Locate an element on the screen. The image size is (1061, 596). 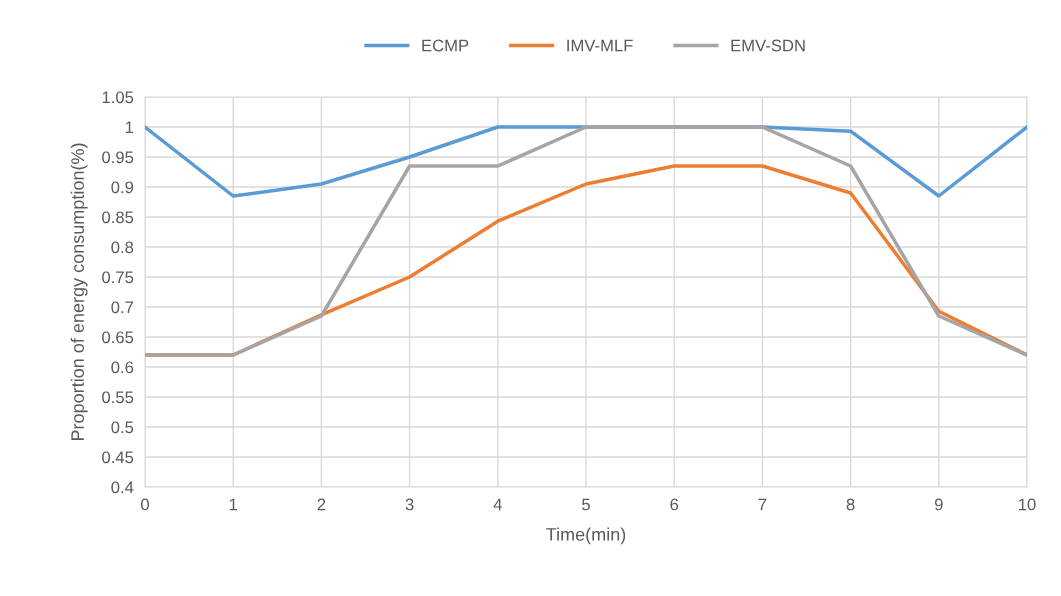
y-tick-label: 0.6 is located at coordinates (122, 367).